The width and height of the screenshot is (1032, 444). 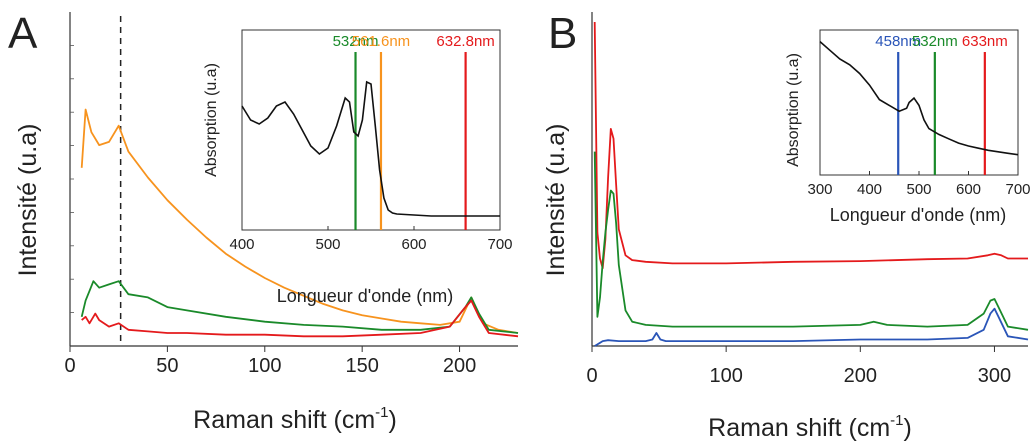 What do you see at coordinates (361, 366) in the screenshot?
I see `x-tick-label: 150` at bounding box center [361, 366].